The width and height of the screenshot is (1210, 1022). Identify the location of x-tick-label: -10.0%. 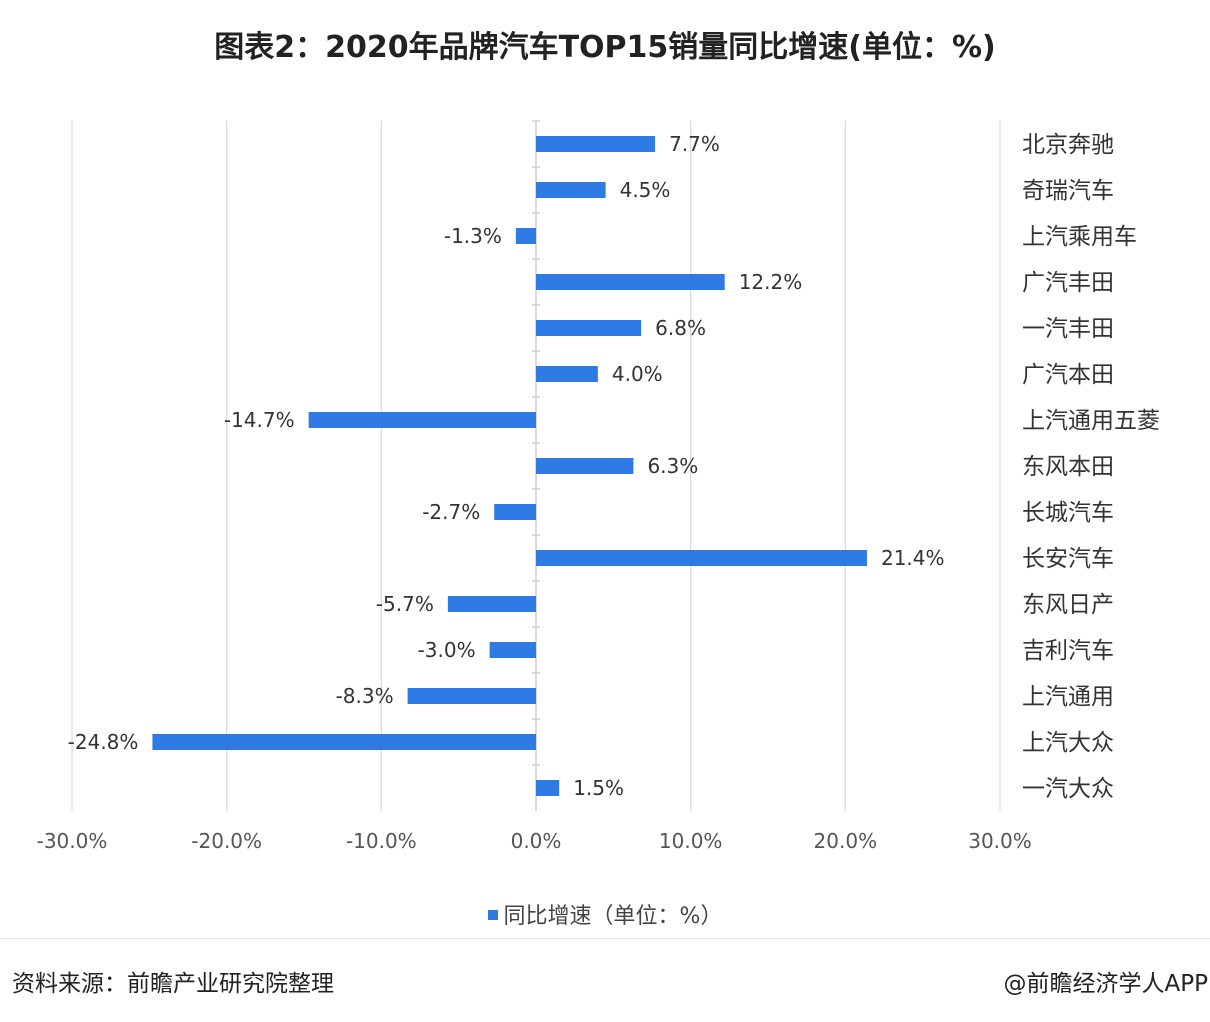
(381, 841).